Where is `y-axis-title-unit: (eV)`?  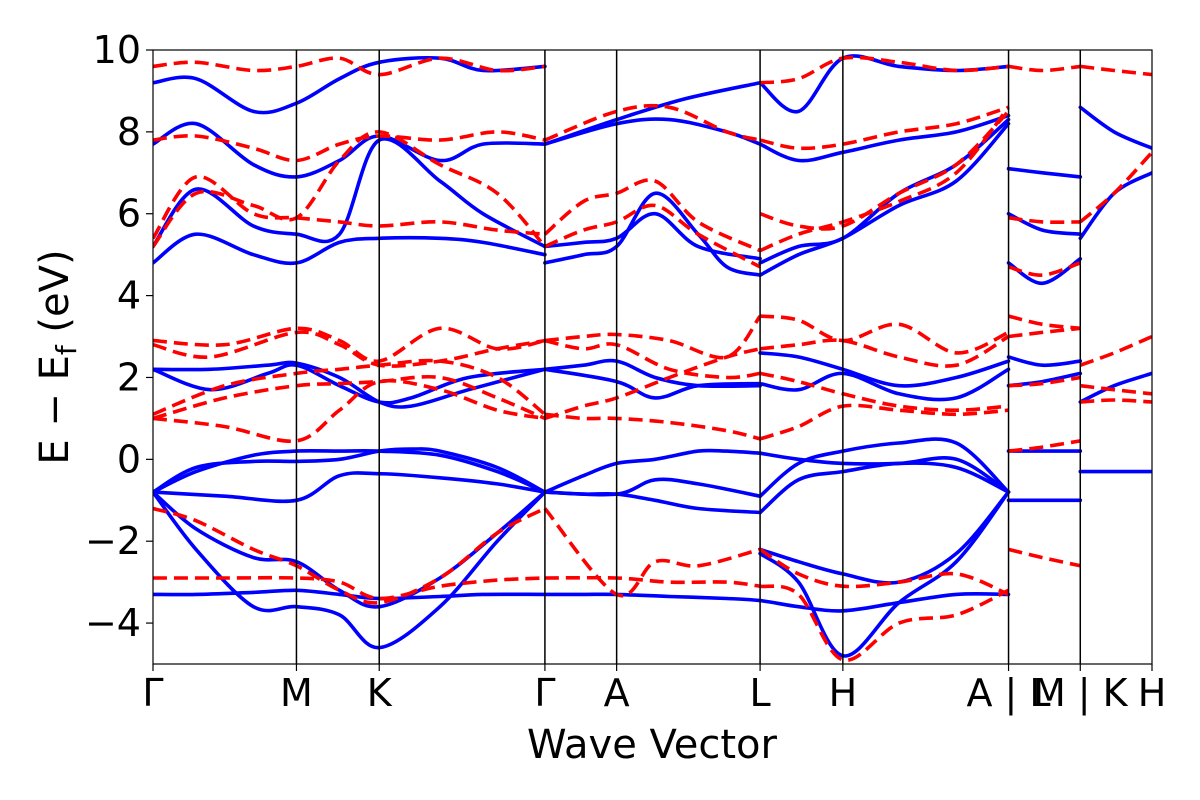 y-axis-title-unit: (eV) is located at coordinates (55, 297).